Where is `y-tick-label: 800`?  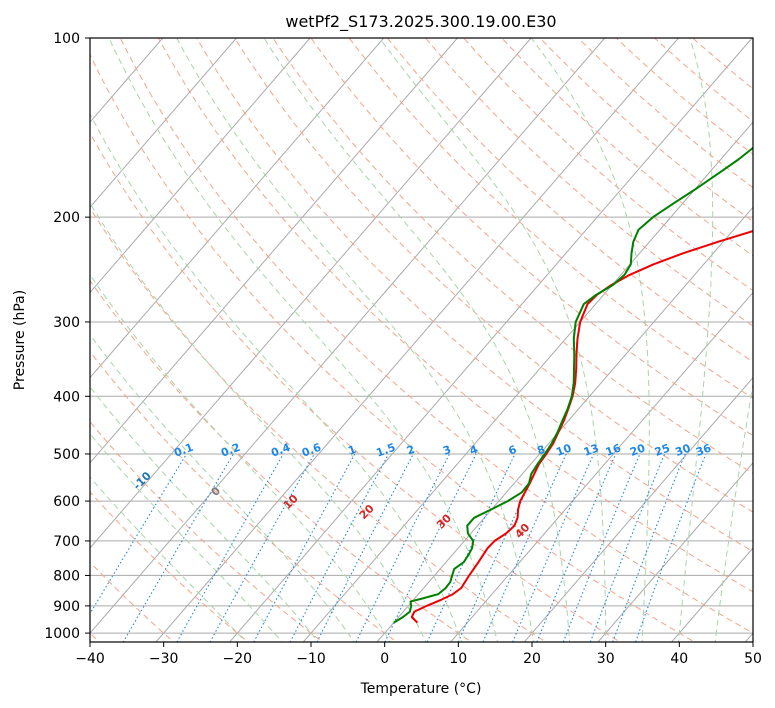
y-tick-label: 800 is located at coordinates (66, 576).